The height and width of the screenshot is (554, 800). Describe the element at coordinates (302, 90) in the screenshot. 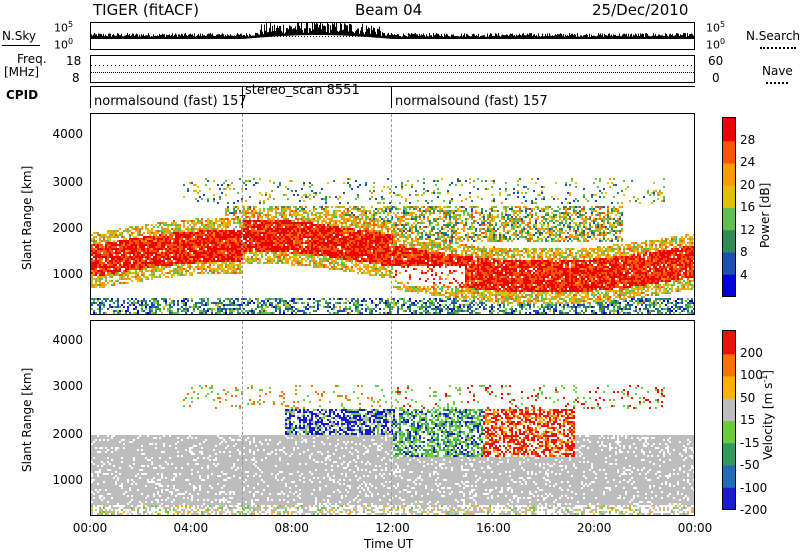

I see `cpid-segment-2: stereo_scan 8551` at that location.